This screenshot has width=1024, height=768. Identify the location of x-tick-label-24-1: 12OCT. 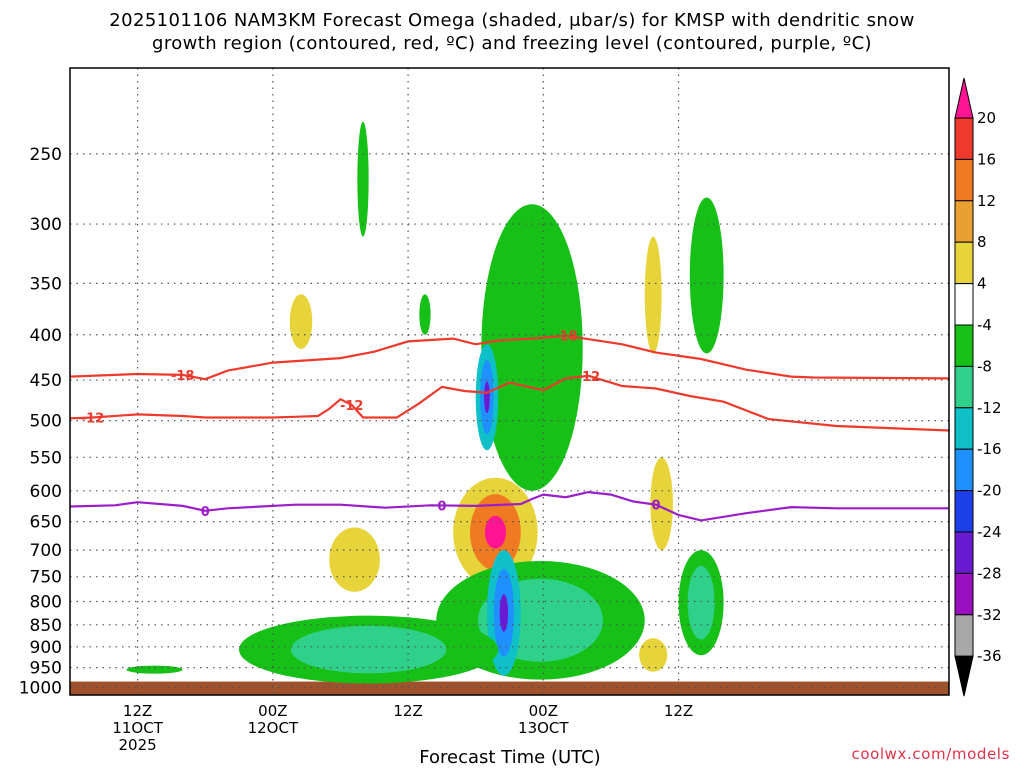
(273, 728).